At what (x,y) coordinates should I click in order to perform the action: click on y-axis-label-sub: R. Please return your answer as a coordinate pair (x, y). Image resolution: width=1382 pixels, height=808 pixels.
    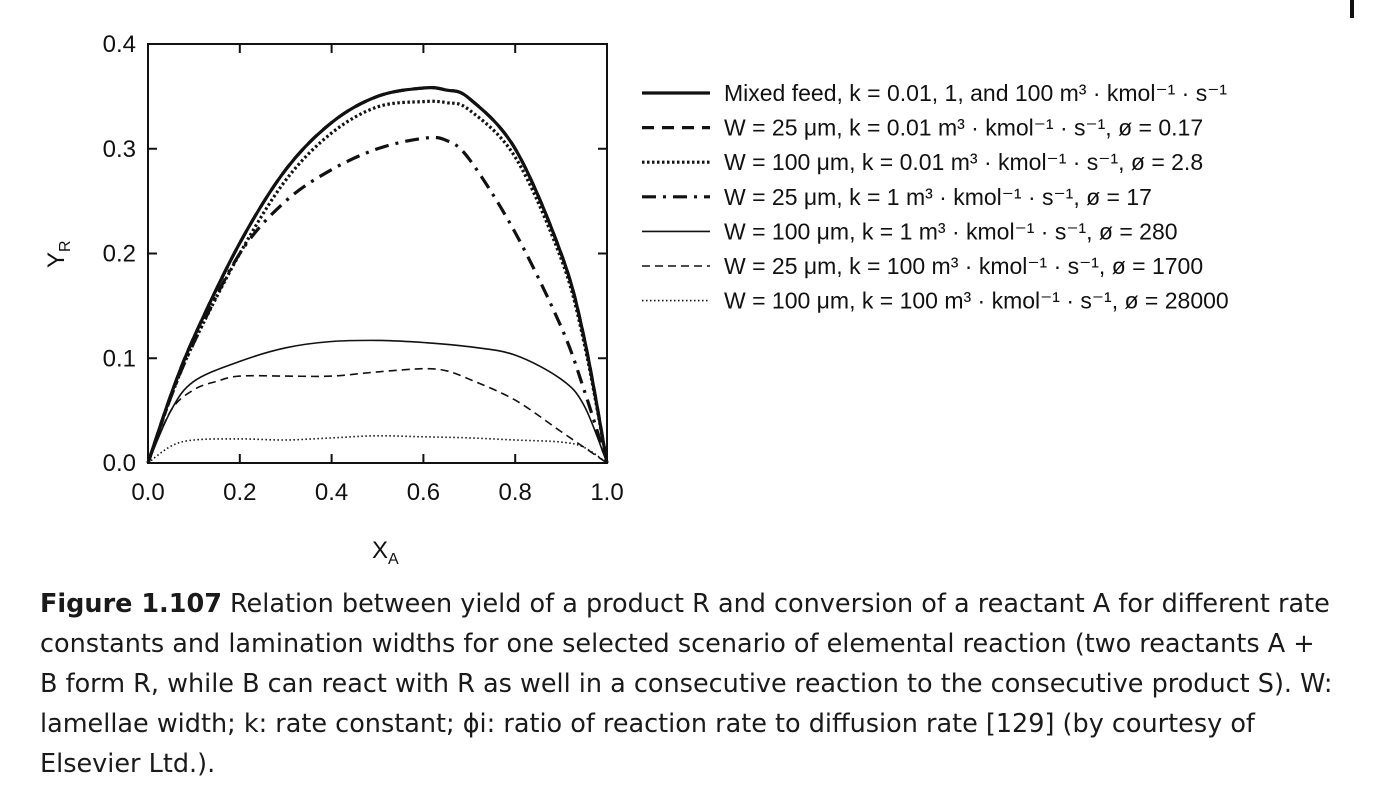
    Looking at the image, I should click on (65, 246).